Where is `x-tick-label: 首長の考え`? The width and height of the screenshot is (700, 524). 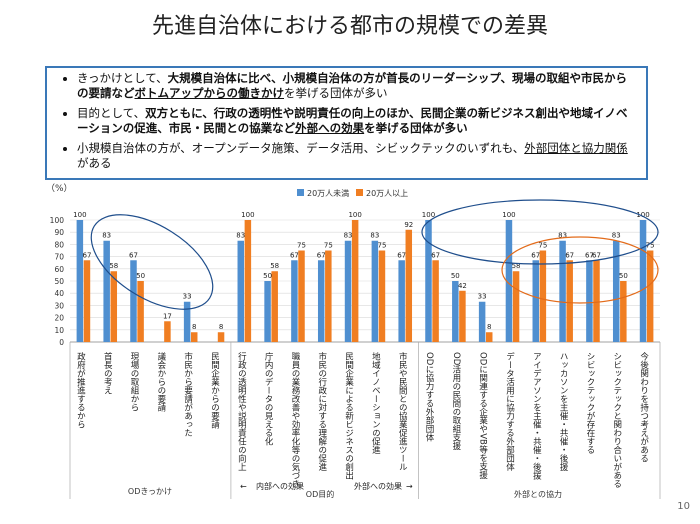 x-tick-label: 首長の考え is located at coordinates (107, 372).